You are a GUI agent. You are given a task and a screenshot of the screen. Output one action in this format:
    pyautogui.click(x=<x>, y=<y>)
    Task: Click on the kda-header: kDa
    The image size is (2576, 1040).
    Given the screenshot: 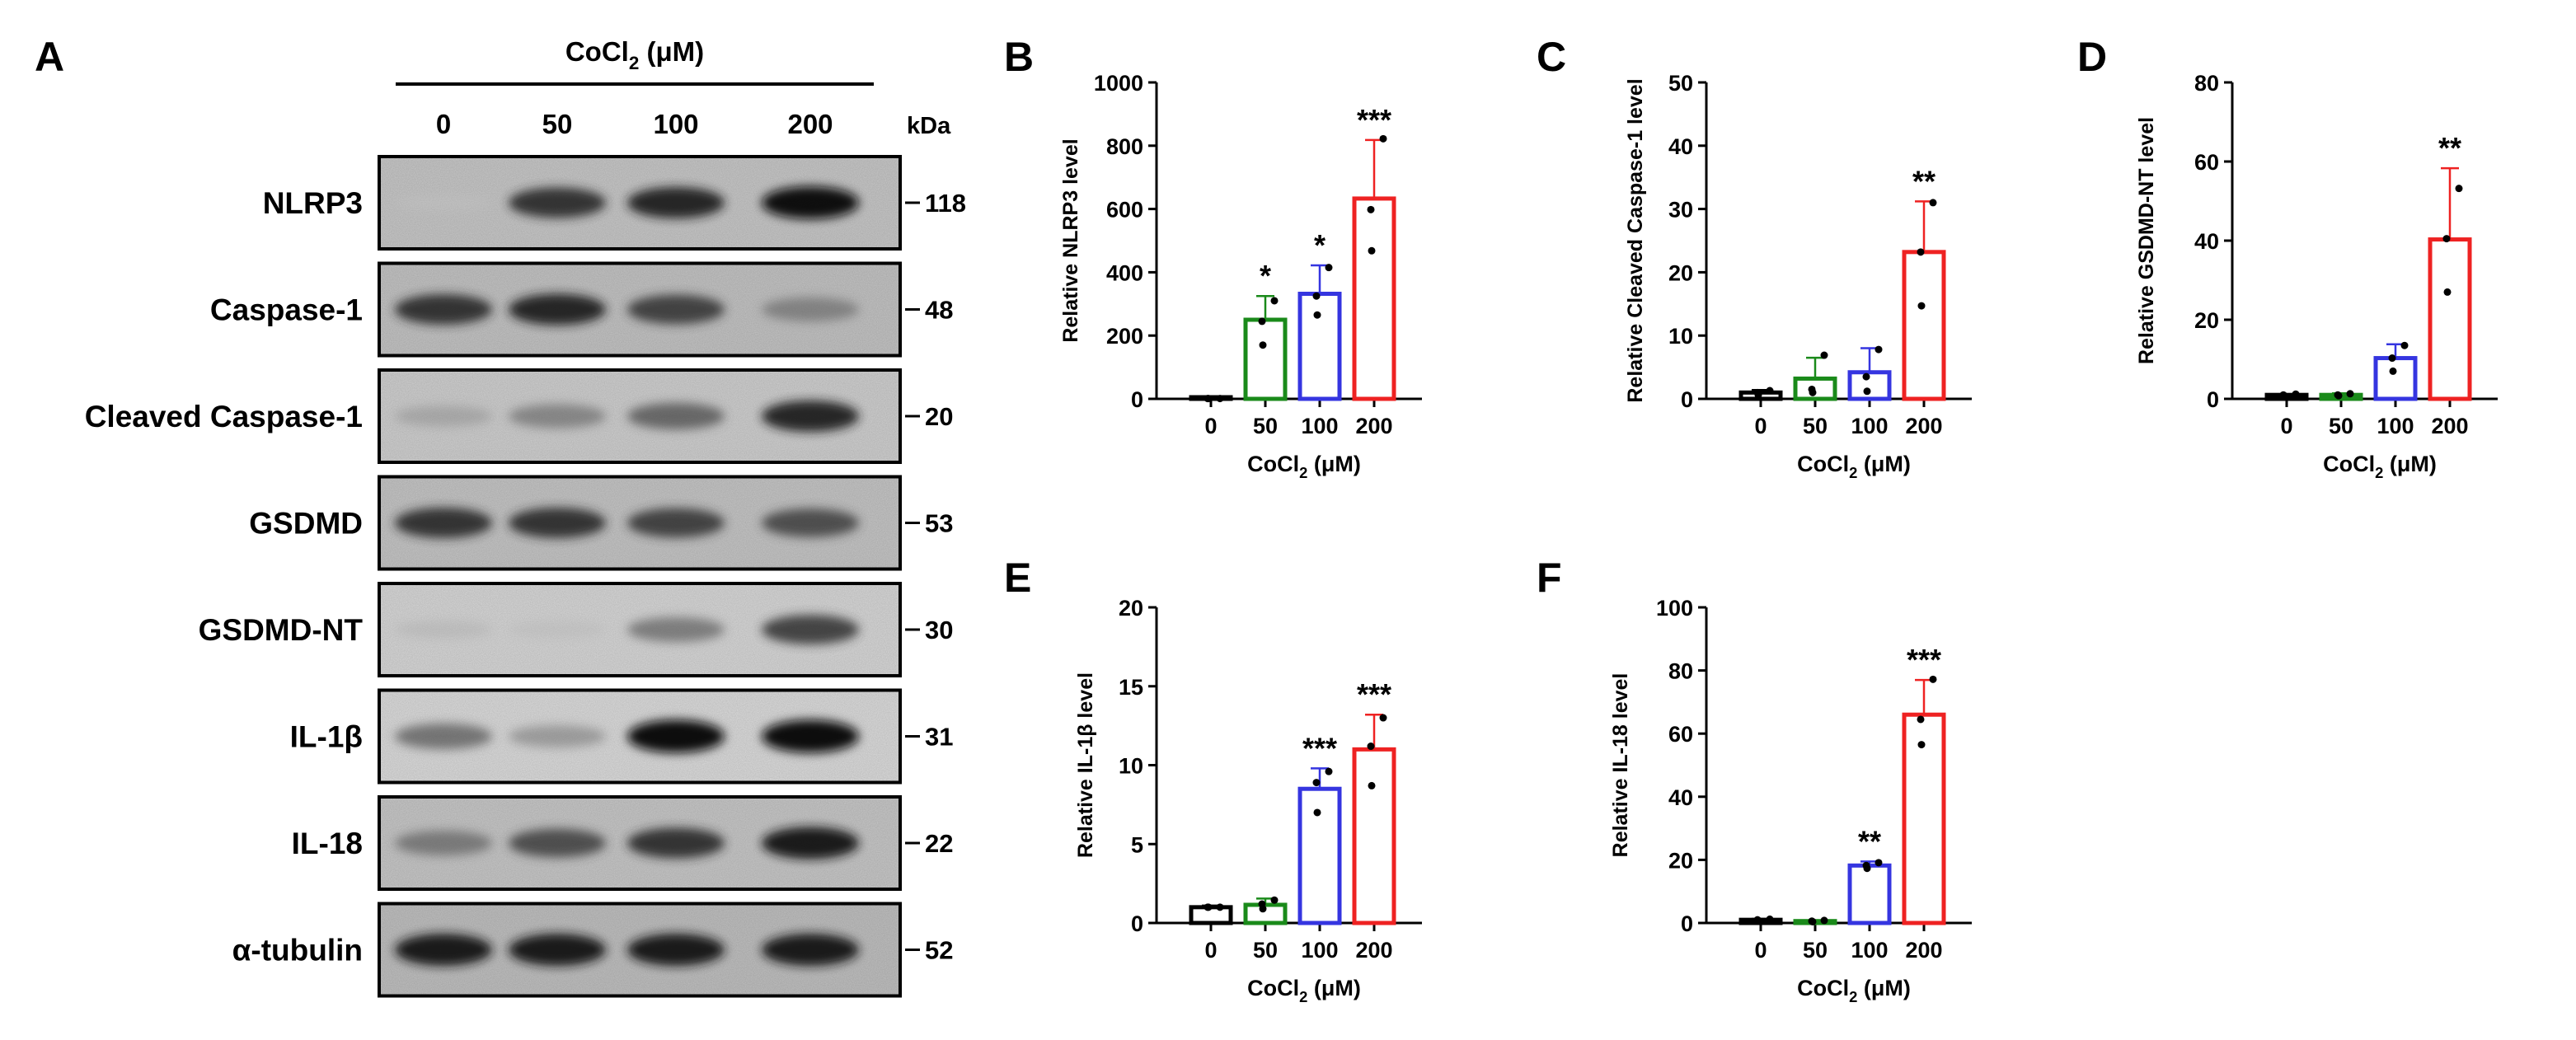 What is the action you would take?
    pyautogui.click(x=929, y=126)
    